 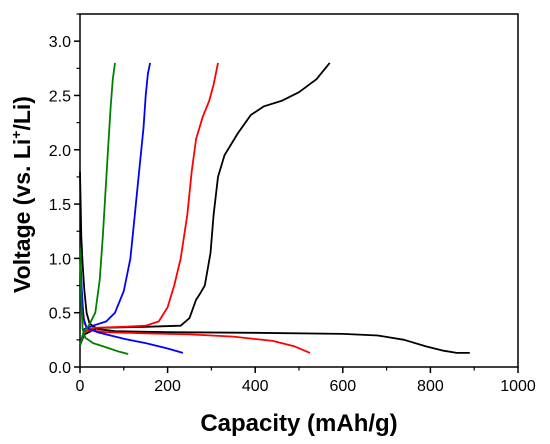 What do you see at coordinates (430, 386) in the screenshot?
I see `x-tick-label: 800` at bounding box center [430, 386].